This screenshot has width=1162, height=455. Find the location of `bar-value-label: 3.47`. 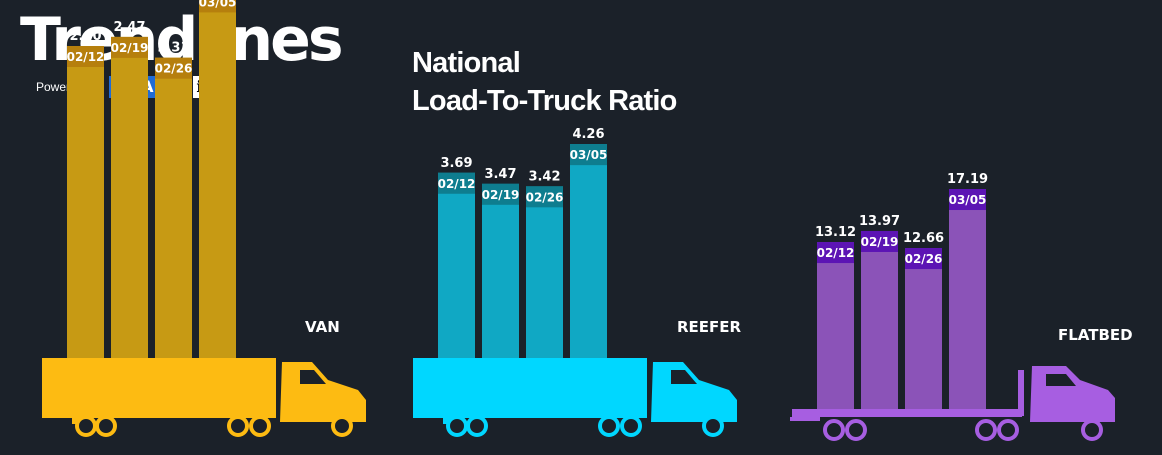

bar-value-label: 3.47 is located at coordinates (500, 174).